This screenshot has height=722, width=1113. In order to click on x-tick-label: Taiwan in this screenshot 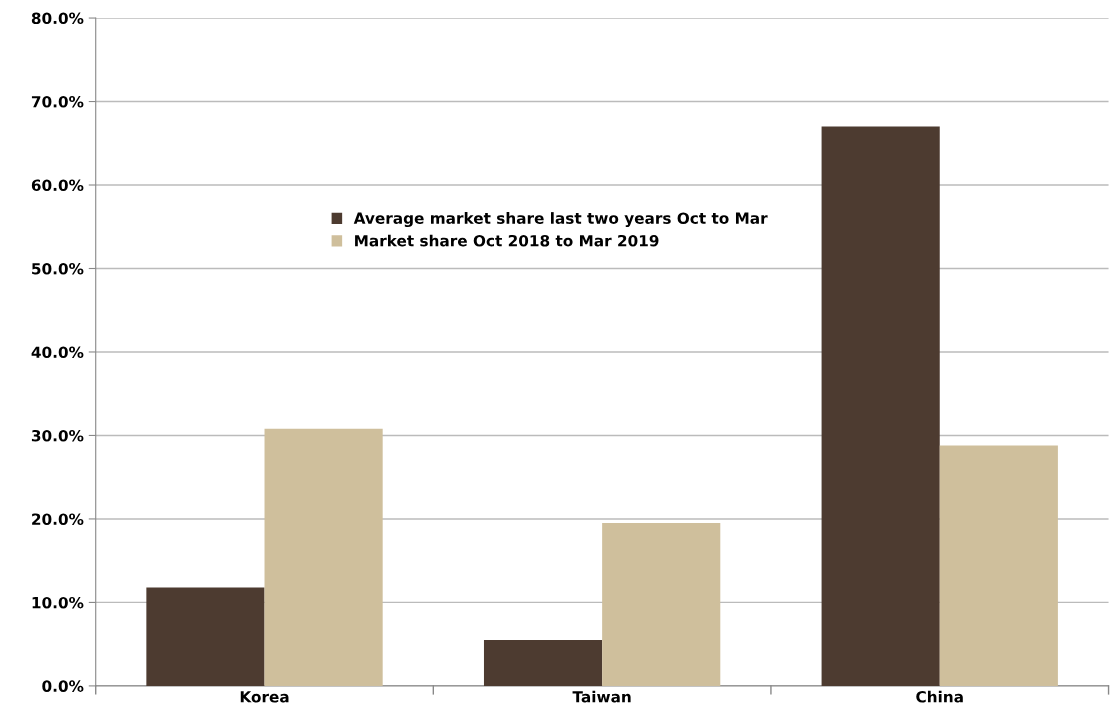, I will do `click(601, 696)`.